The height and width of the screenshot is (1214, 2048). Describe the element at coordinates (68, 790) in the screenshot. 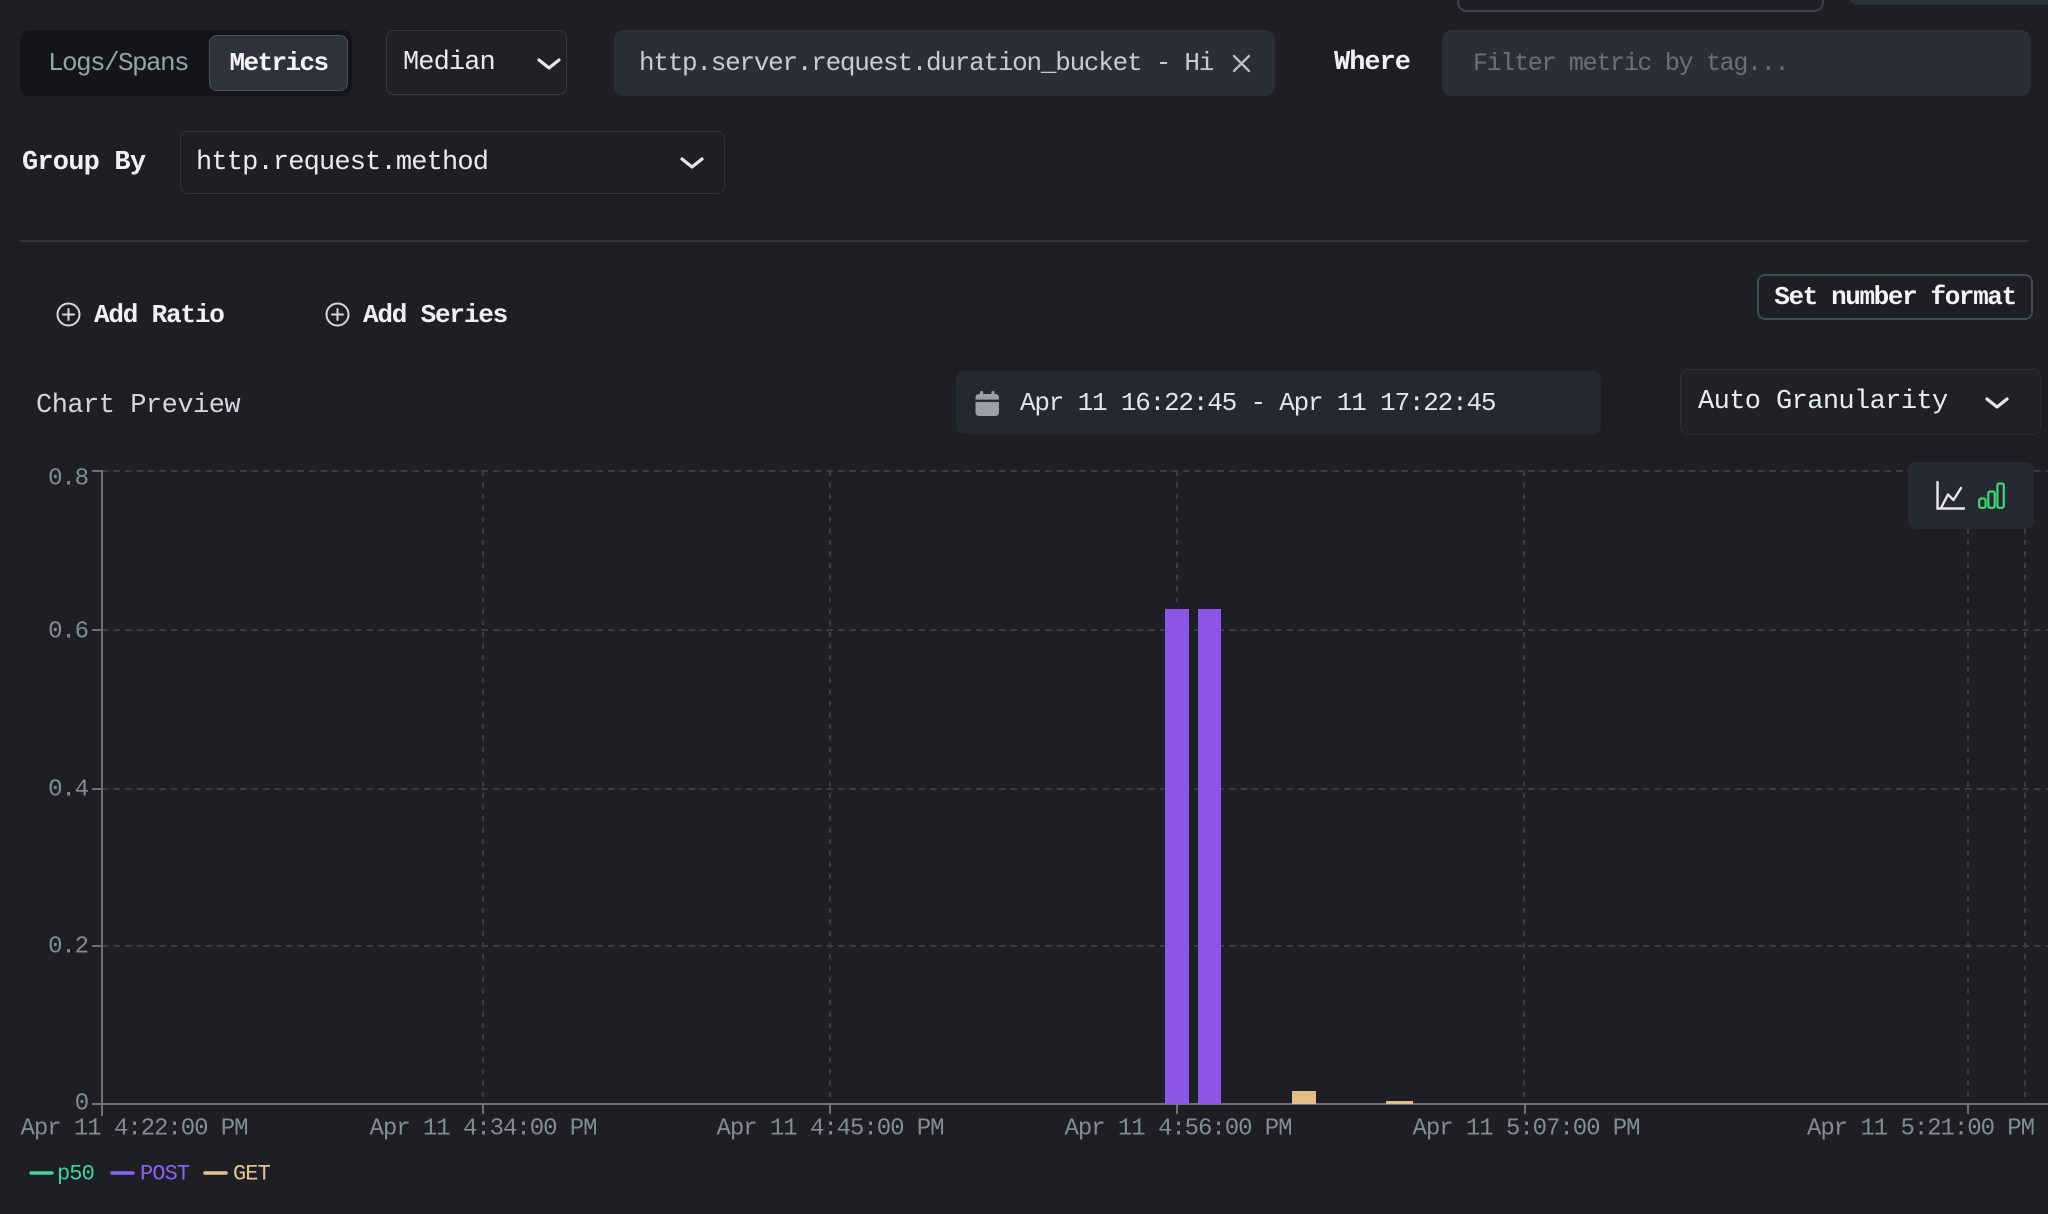

I see `svg-text: 0.4` at that location.